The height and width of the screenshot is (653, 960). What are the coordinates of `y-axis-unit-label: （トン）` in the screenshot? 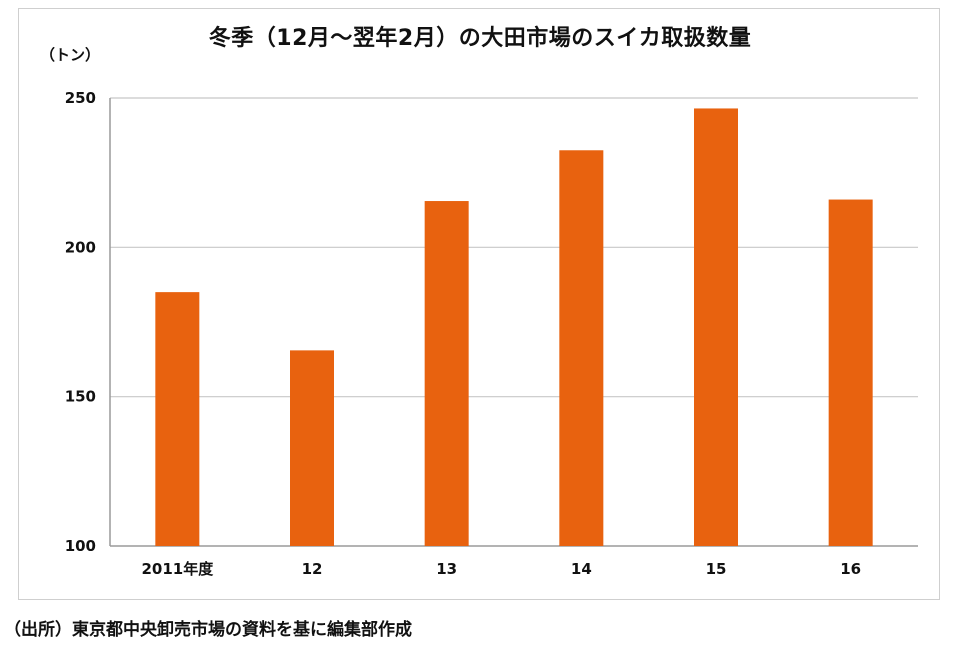 It's located at (70, 55).